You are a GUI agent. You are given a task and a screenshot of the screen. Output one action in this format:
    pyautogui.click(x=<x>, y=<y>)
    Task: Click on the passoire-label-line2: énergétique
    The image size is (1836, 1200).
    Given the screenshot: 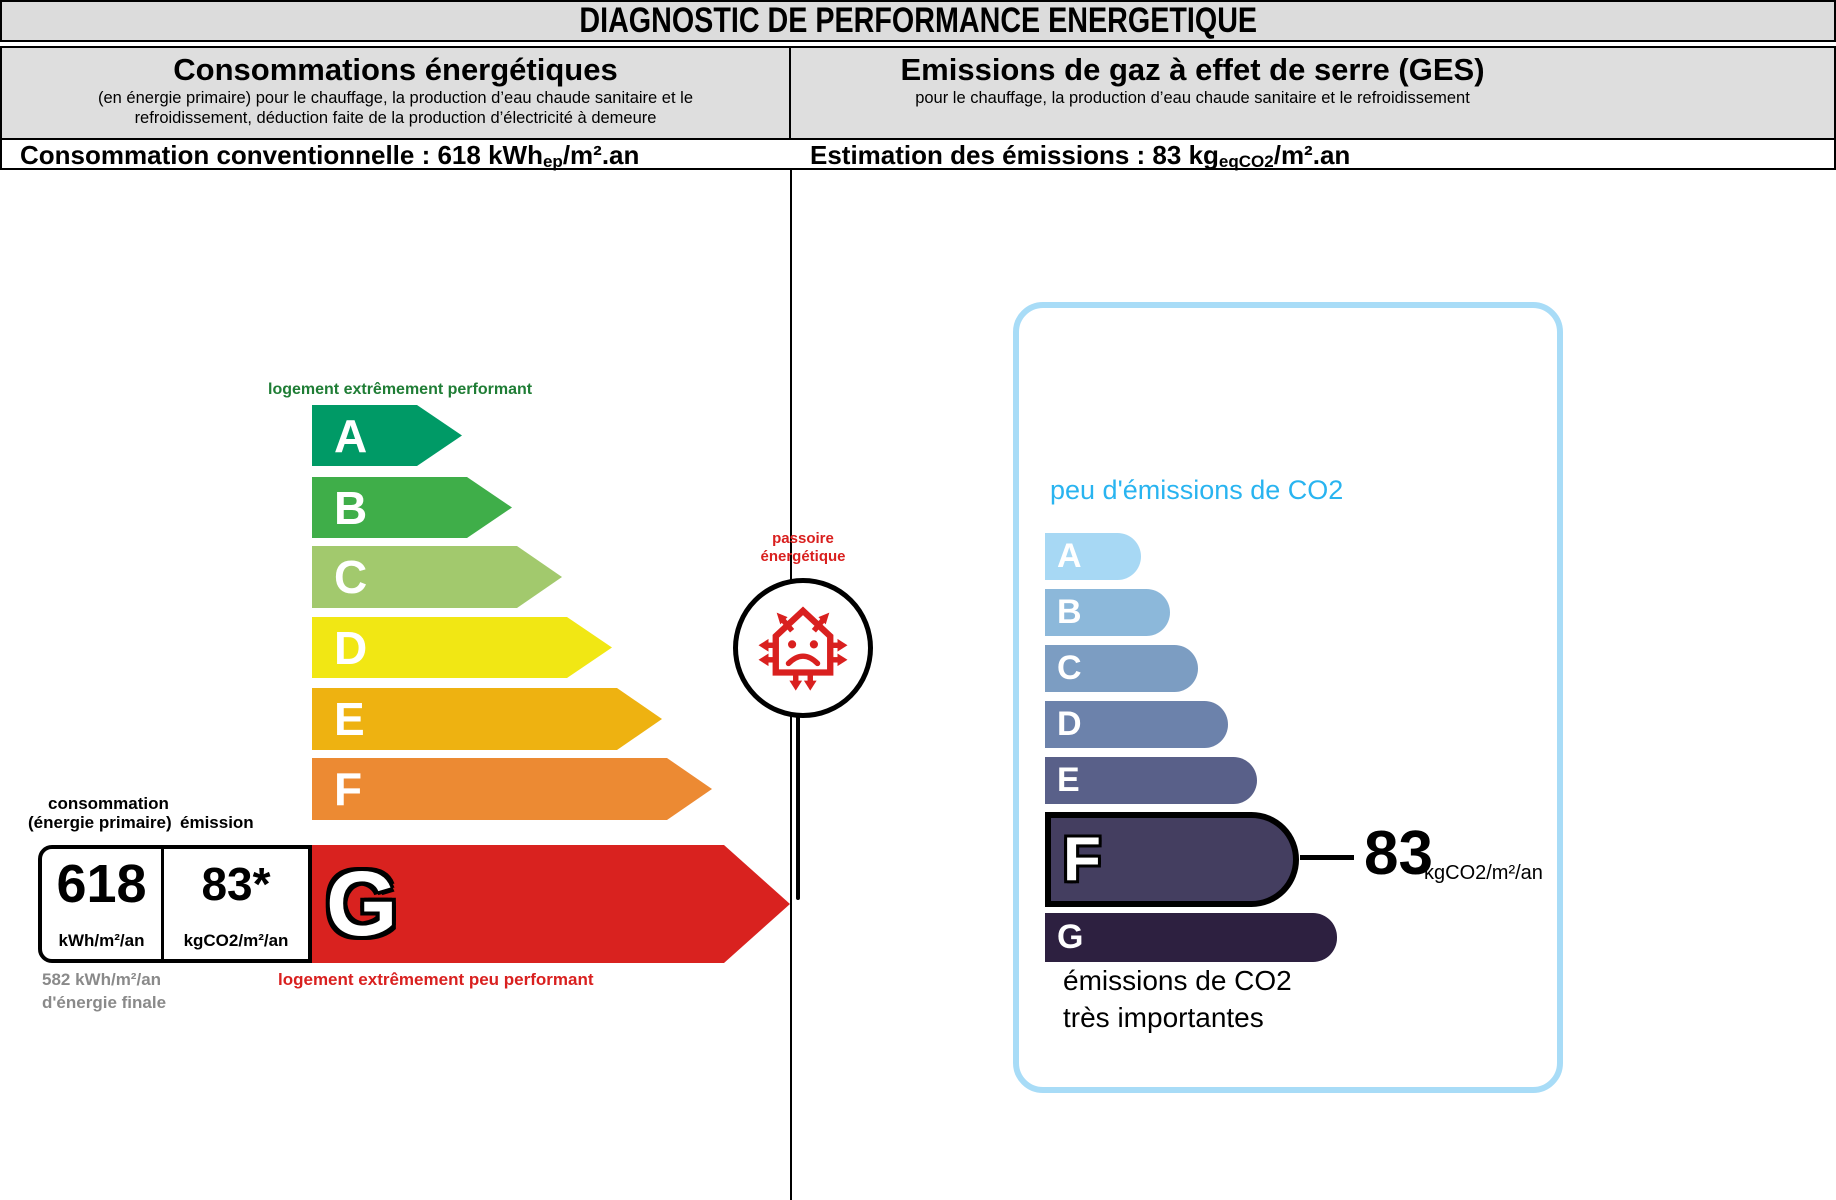 What is the action you would take?
    pyautogui.click(x=803, y=556)
    